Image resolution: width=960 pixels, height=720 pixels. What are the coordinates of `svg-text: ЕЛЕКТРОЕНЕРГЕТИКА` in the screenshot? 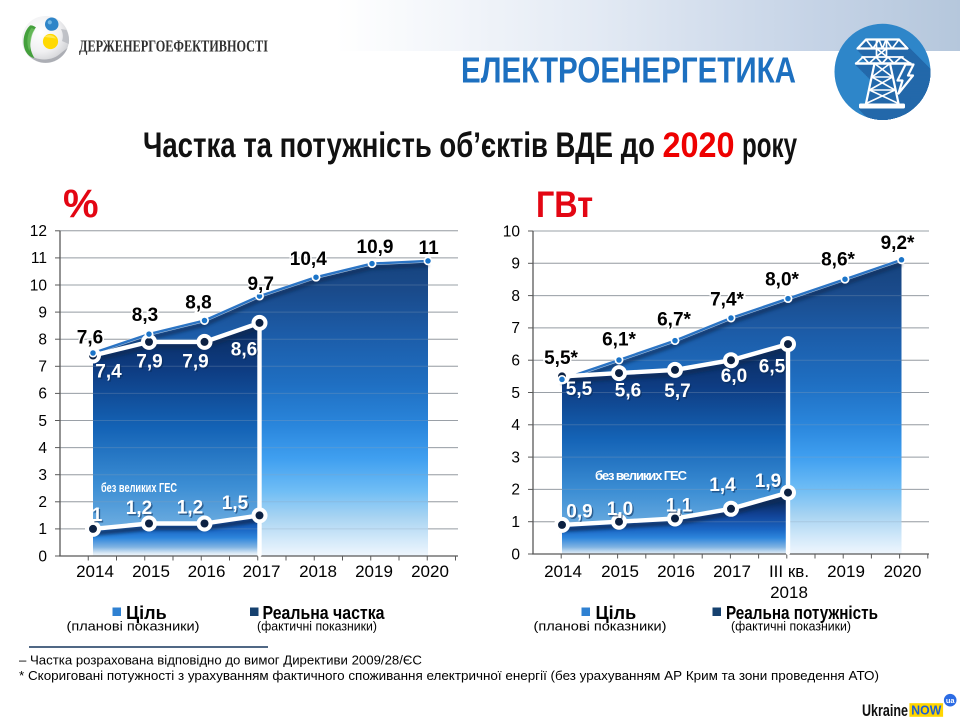 It's located at (628, 70).